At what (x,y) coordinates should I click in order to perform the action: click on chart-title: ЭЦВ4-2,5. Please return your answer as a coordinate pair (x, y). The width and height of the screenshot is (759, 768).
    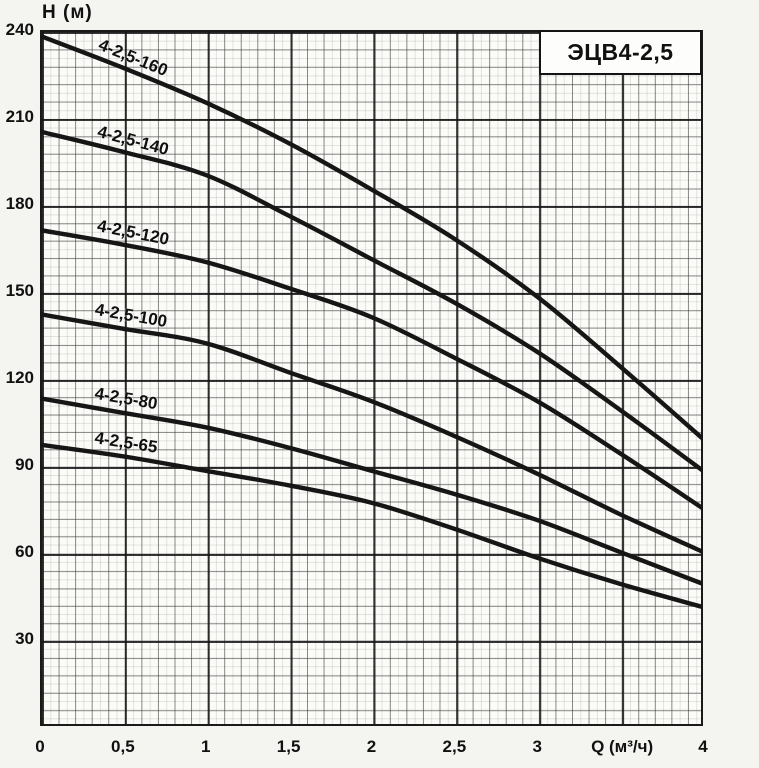
    Looking at the image, I should click on (620, 52).